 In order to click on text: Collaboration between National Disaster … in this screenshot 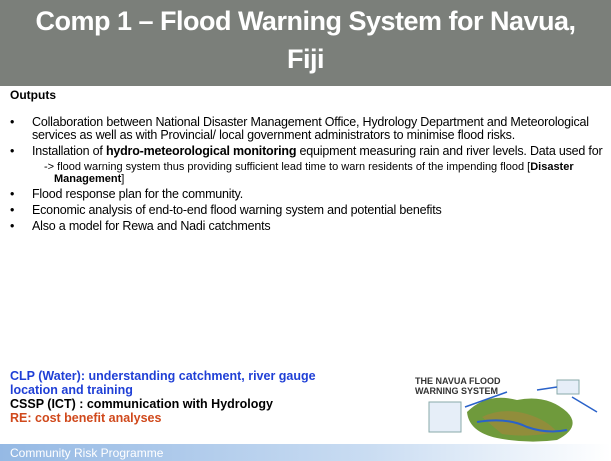, I will do `click(310, 128)`.